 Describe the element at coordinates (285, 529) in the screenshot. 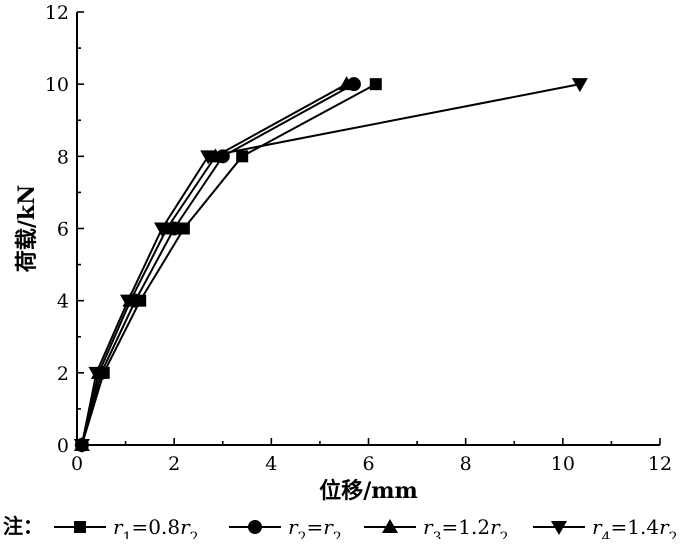

I see `legend-item-2: r2=r2` at that location.